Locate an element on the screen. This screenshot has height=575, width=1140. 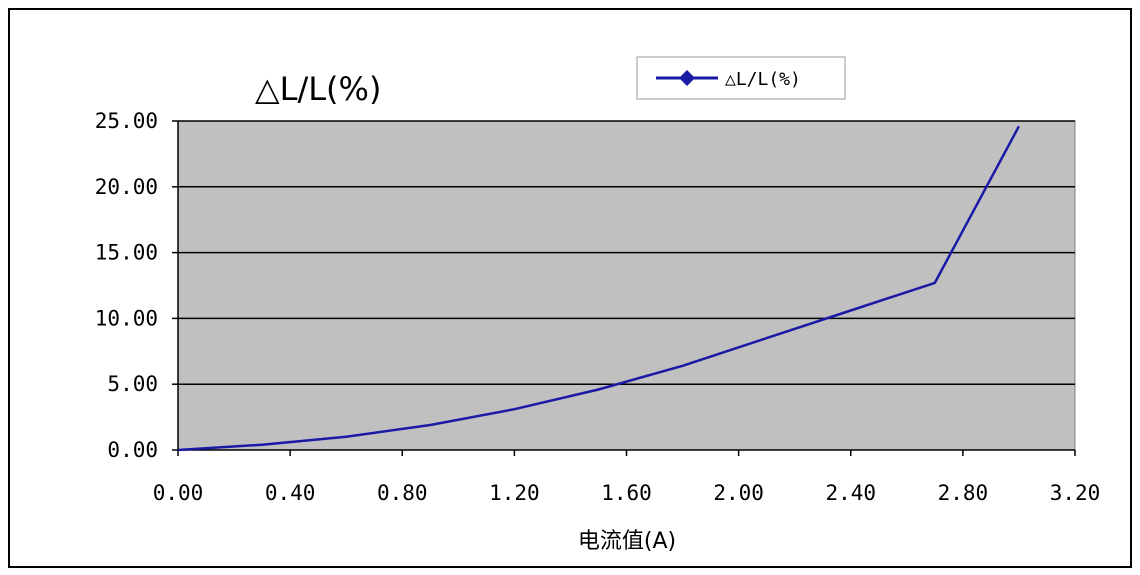
legend-box is located at coordinates (741, 78).